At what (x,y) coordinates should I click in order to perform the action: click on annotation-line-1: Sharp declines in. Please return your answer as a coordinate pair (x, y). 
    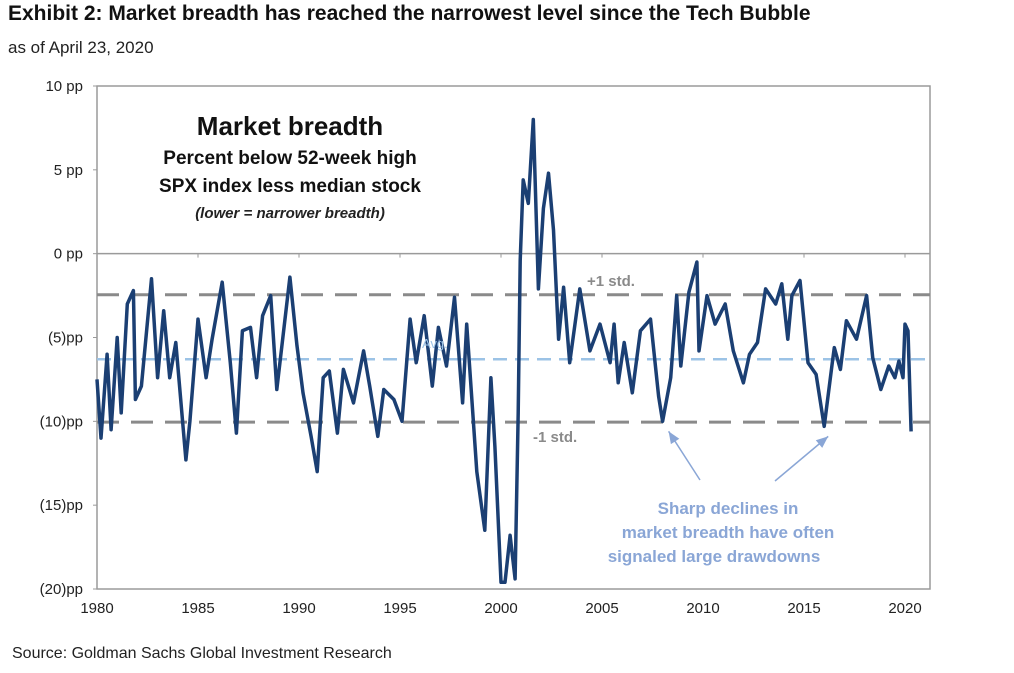
    Looking at the image, I should click on (728, 508).